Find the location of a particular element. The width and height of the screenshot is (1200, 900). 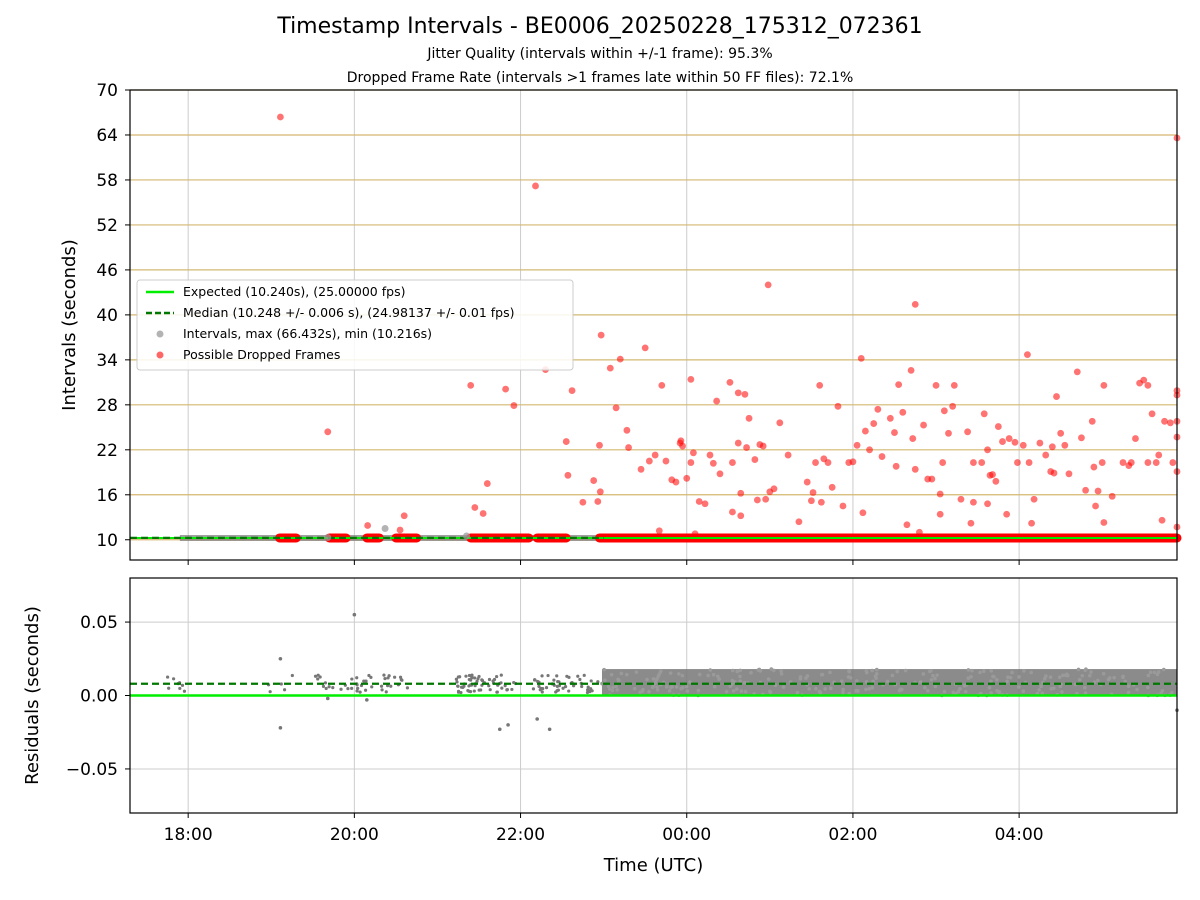

legend-expected-label: Expected (10.240s), (25.00000 fps) is located at coordinates (294, 291).